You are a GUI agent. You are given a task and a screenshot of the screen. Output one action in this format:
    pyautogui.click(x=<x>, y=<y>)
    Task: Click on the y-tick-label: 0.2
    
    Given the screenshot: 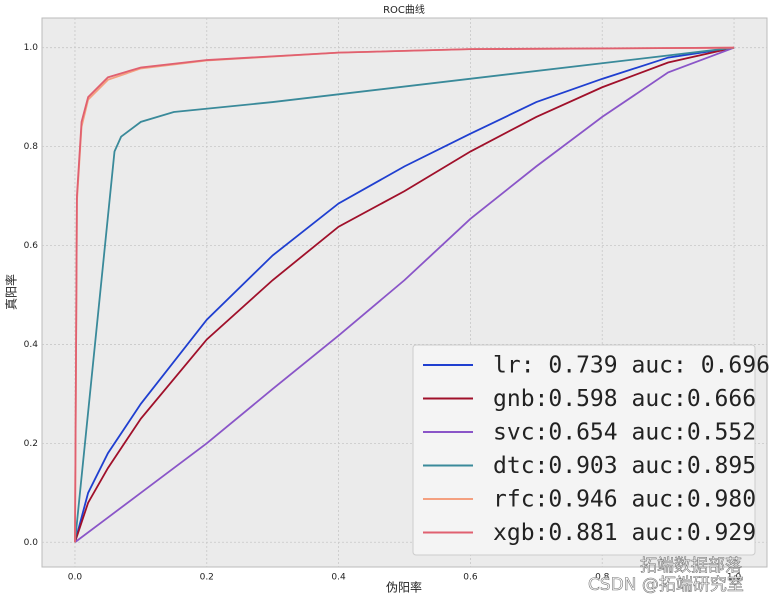 What is the action you would take?
    pyautogui.click(x=31, y=444)
    